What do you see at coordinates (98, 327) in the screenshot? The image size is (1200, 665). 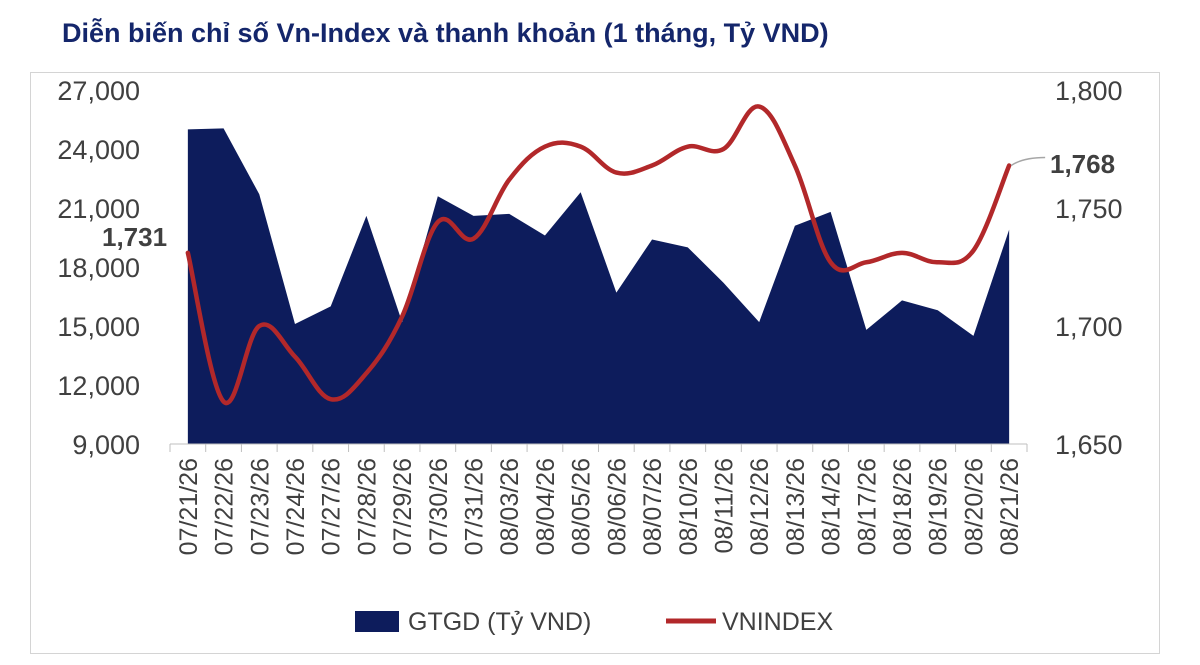 I see `y-left-tick-label: 15,000` at bounding box center [98, 327].